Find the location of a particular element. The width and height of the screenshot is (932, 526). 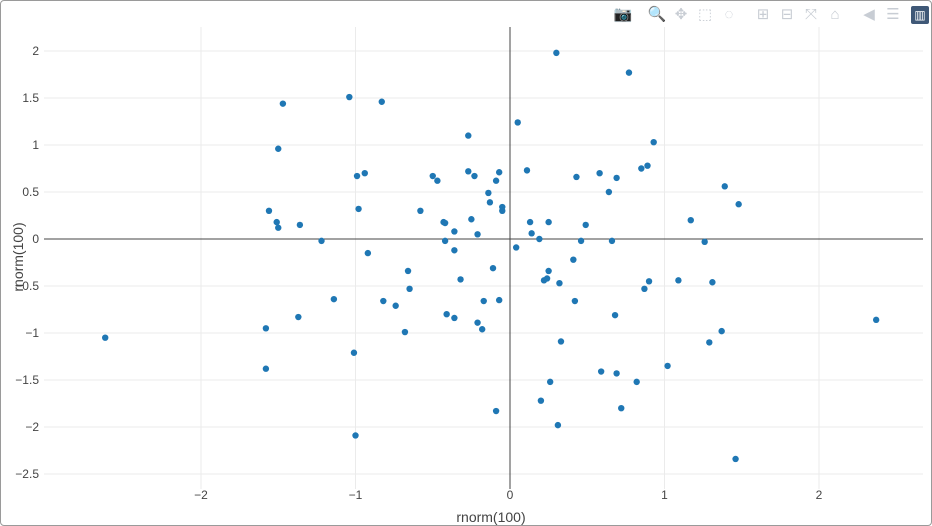

zoom-in-icon: ⊞ is located at coordinates (763, 14).